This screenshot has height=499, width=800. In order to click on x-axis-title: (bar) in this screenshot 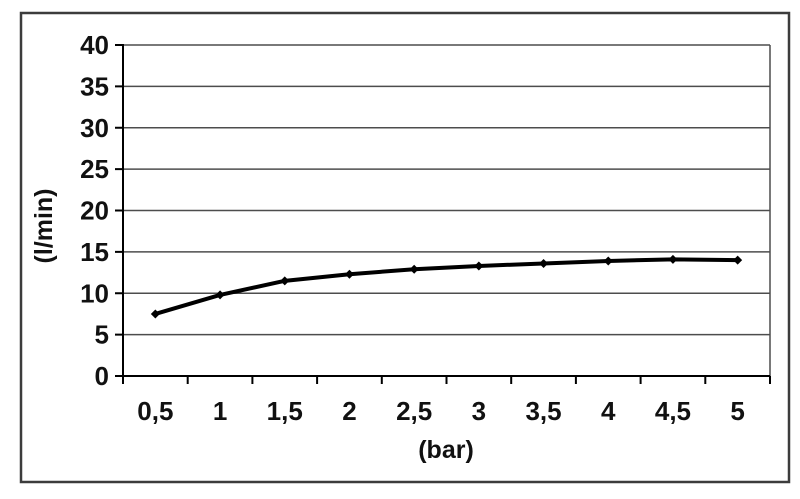, I will do `click(446, 450)`.